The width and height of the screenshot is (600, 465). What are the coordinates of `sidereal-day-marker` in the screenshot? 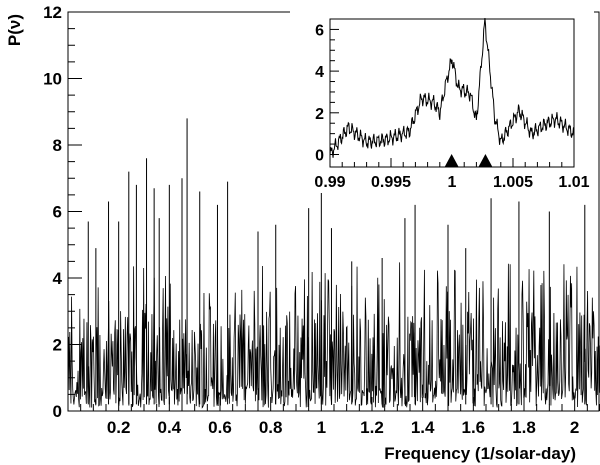 It's located at (485, 160).